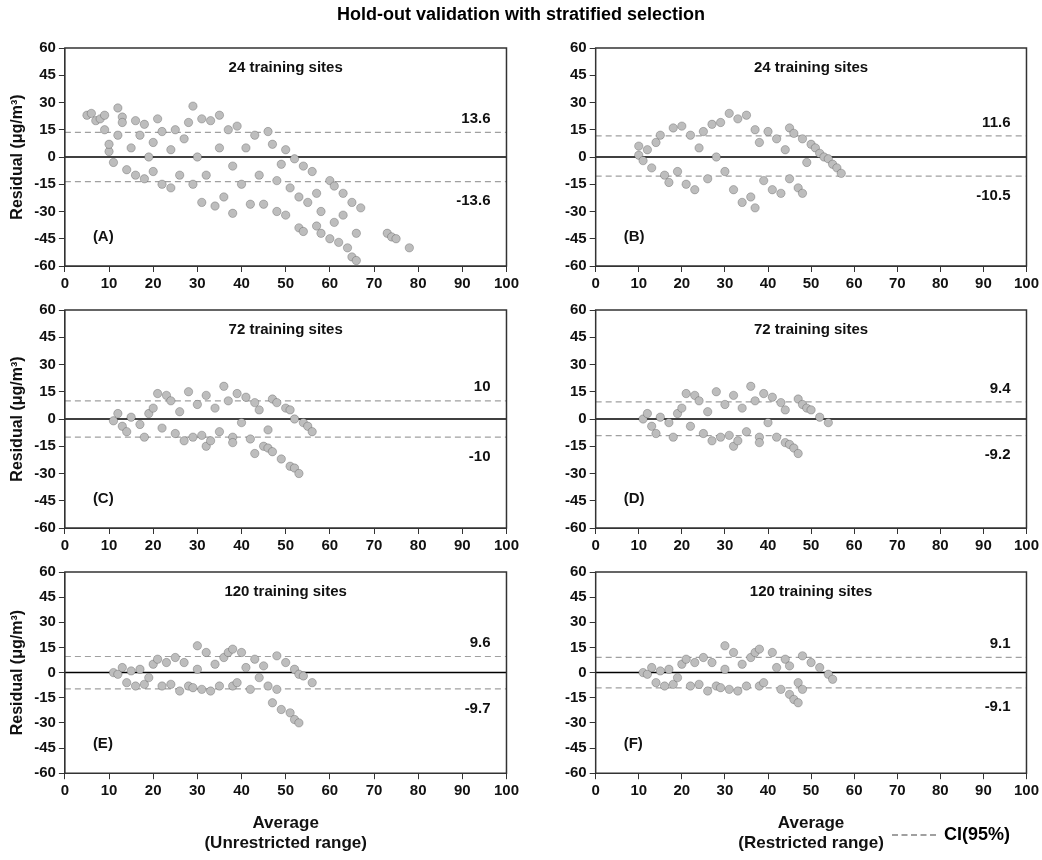 Image resolution: width=1042 pixels, height=860 pixels. Describe the element at coordinates (634, 497) in the screenshot. I see `annotation: (D)` at that location.